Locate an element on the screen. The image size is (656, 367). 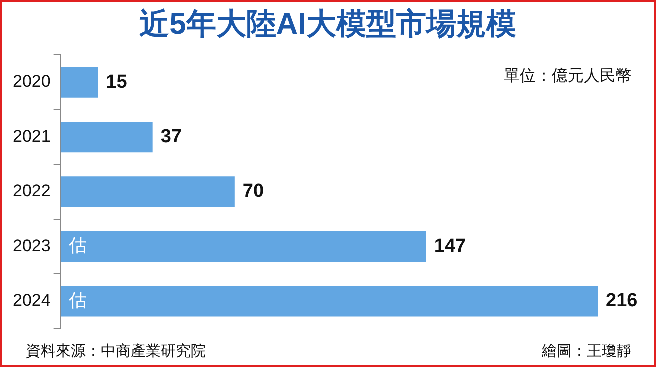
y-tick-label: 2023 is located at coordinates (31, 246).